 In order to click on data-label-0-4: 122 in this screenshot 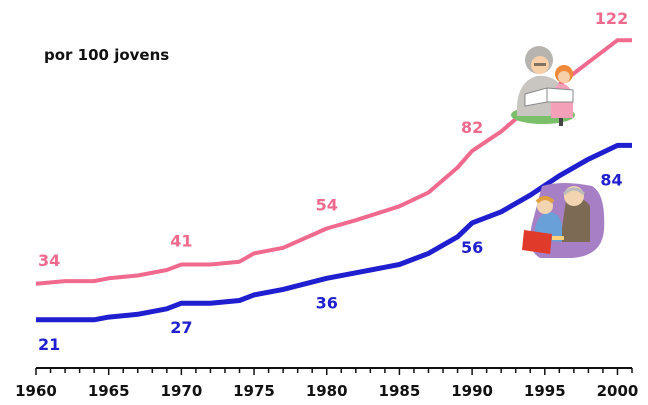, I will do `click(611, 18)`.